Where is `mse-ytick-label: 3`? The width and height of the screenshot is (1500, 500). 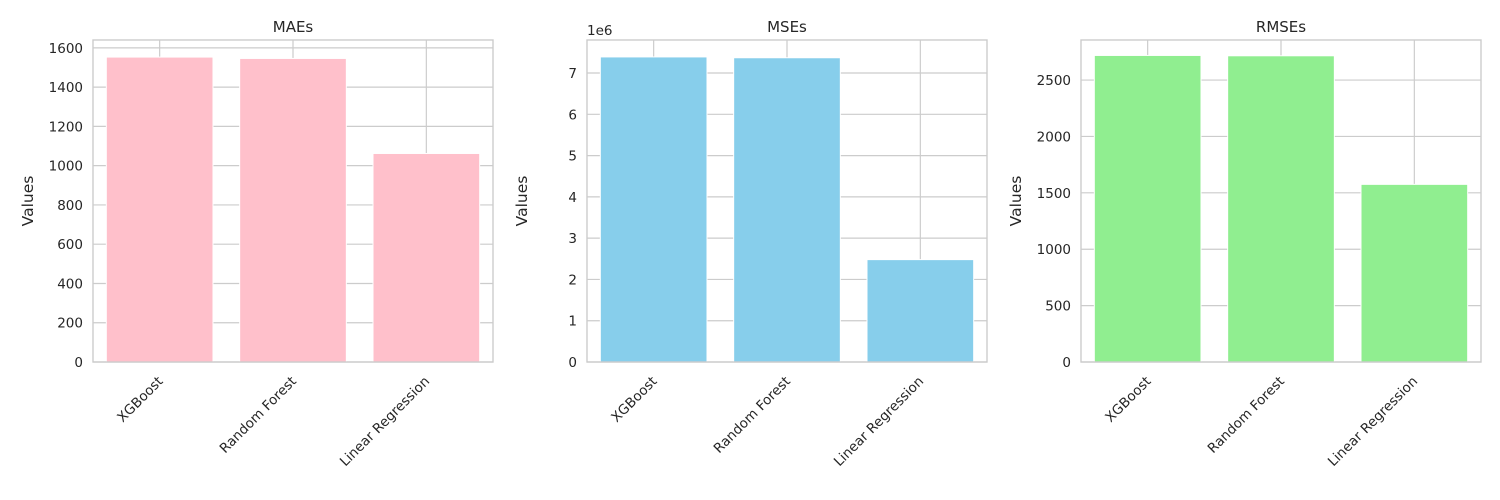
mse-ytick-label: 3 is located at coordinates (572, 239).